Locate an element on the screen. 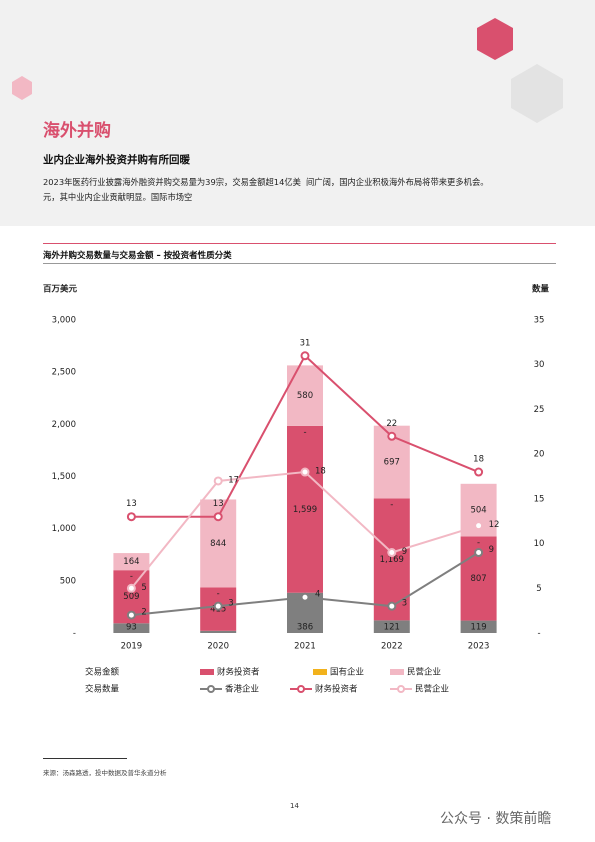 The width and height of the screenshot is (595, 842). data-label: 1,599 is located at coordinates (305, 510).